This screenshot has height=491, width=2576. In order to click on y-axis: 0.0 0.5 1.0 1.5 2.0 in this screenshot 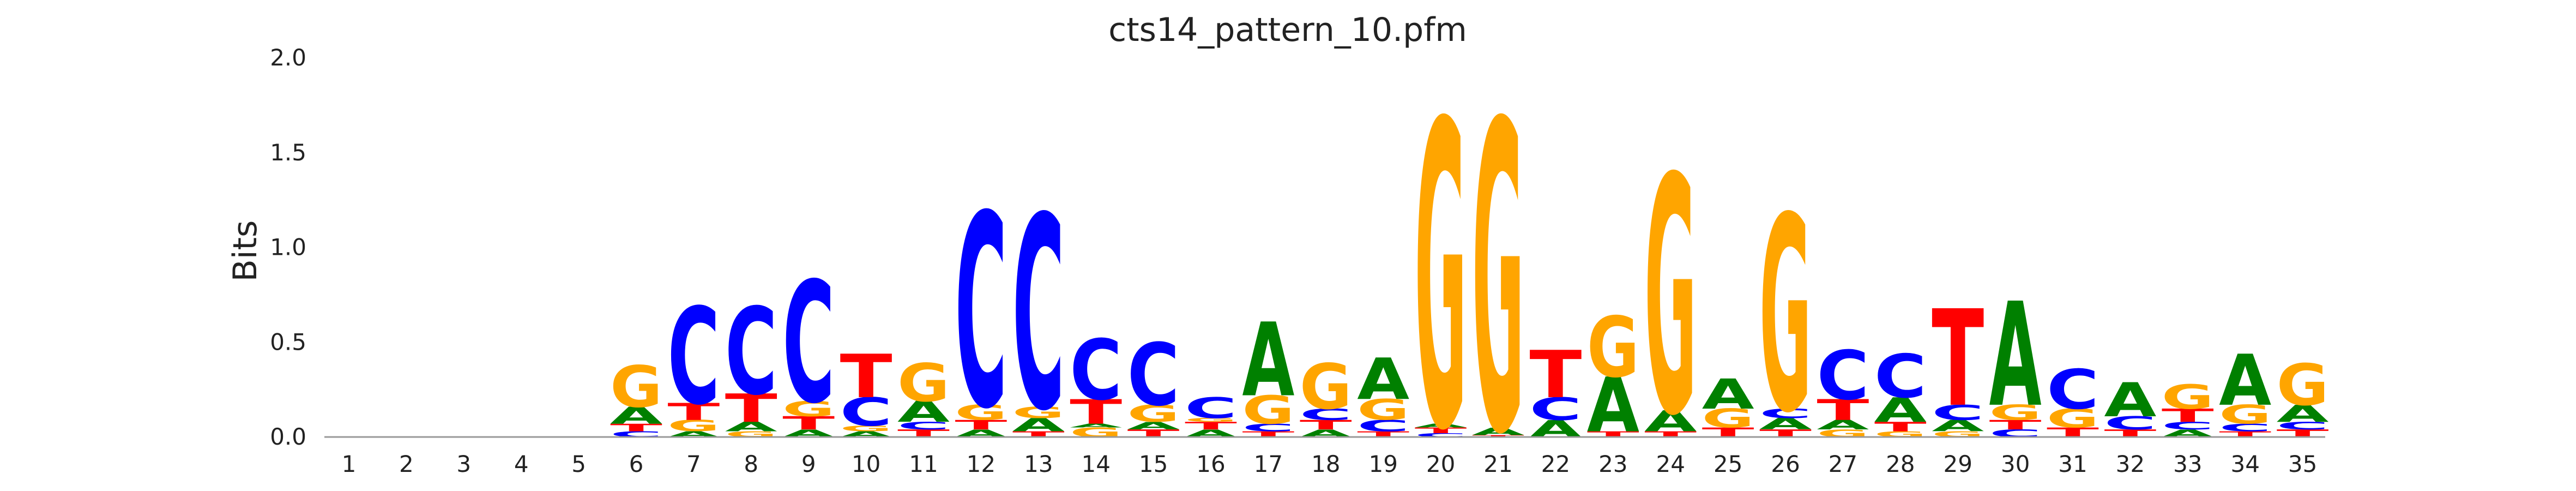, I will do `click(288, 247)`.